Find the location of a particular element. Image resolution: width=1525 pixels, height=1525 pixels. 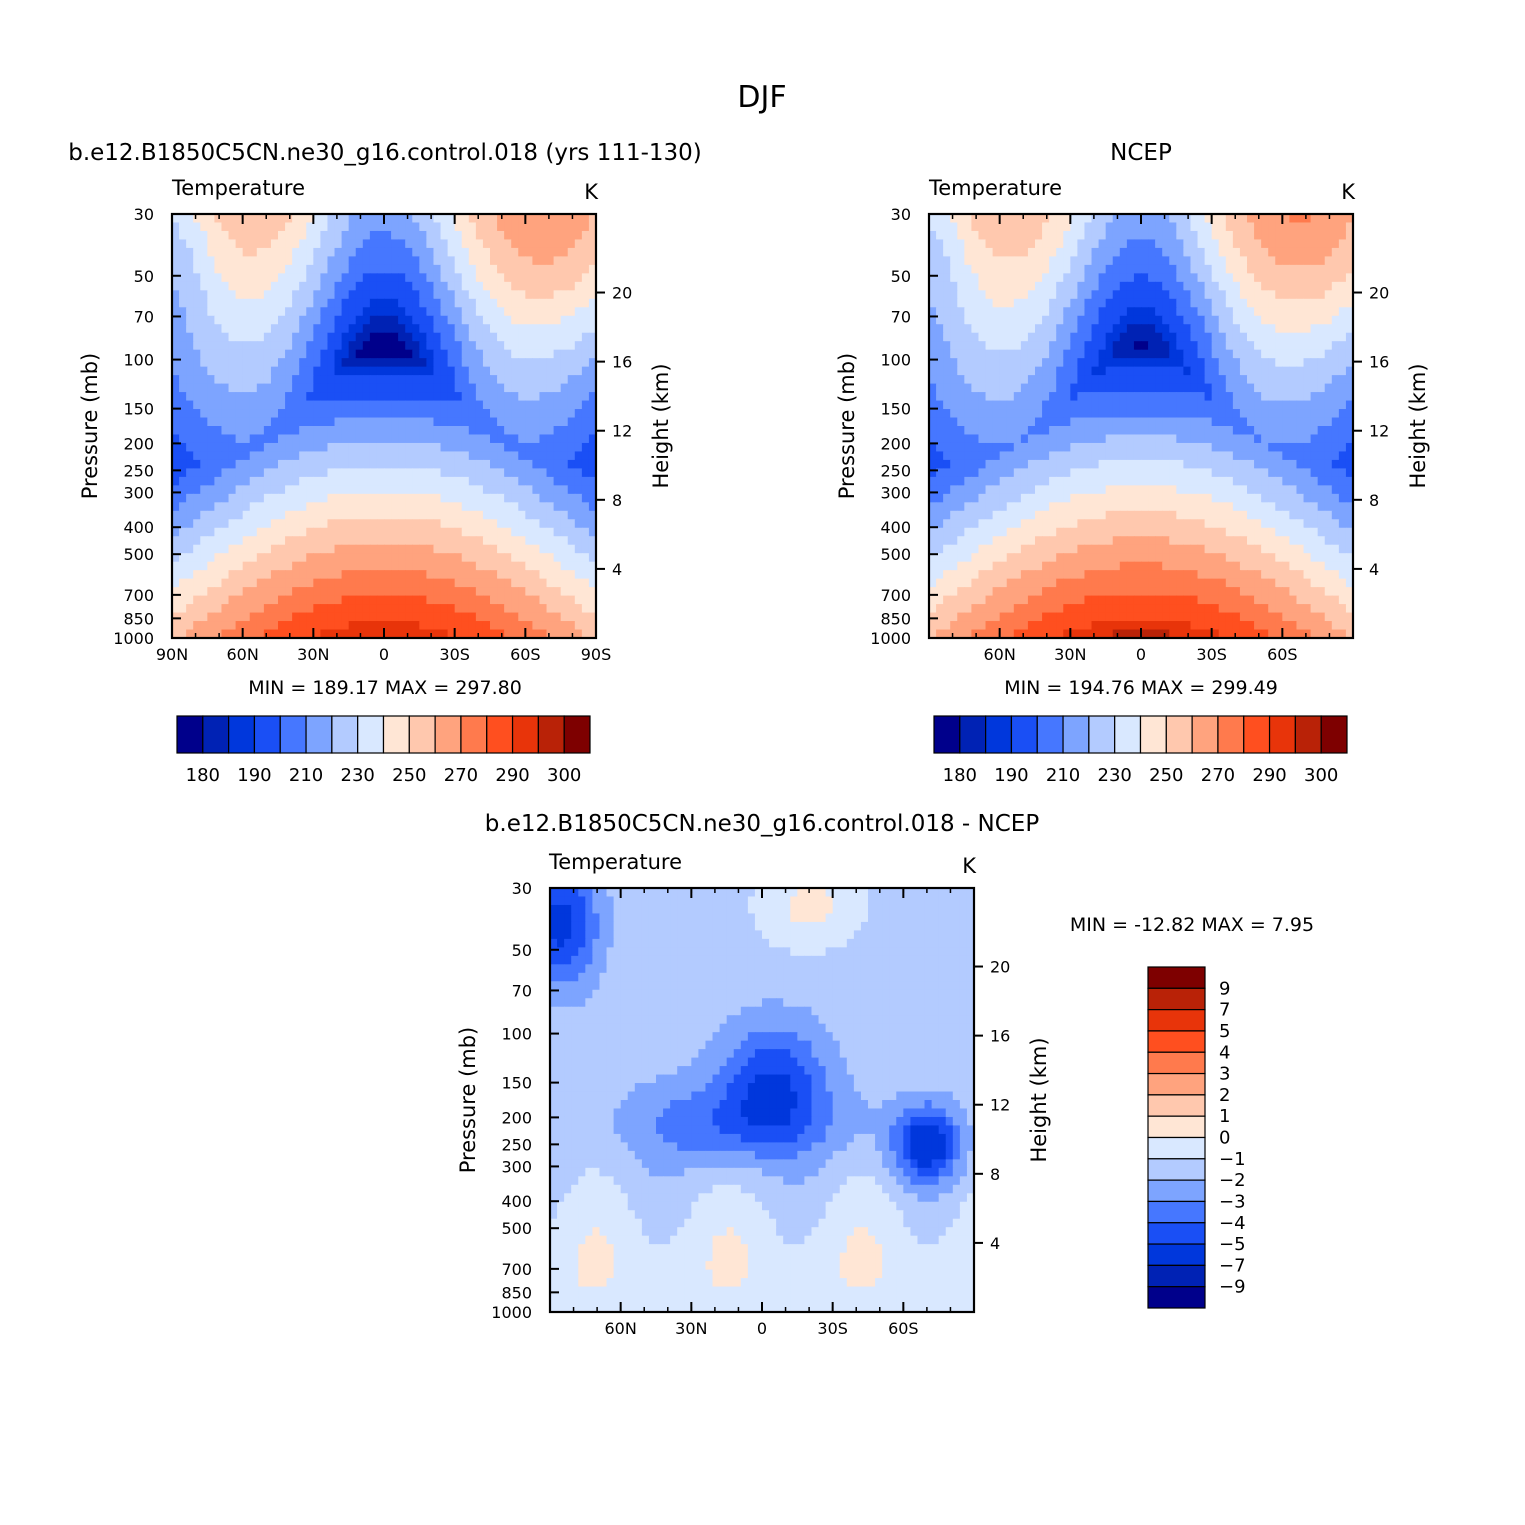

model-height-tick-label: 12 is located at coordinates (622, 431).